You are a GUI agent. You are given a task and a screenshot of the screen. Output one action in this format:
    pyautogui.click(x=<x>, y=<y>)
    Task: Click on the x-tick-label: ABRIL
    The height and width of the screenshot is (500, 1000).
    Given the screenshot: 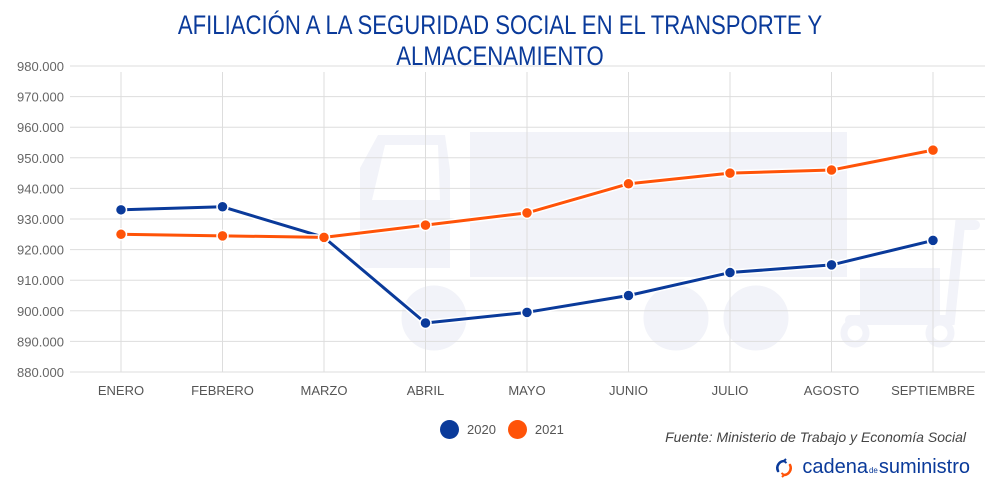 What is the action you would take?
    pyautogui.click(x=426, y=390)
    